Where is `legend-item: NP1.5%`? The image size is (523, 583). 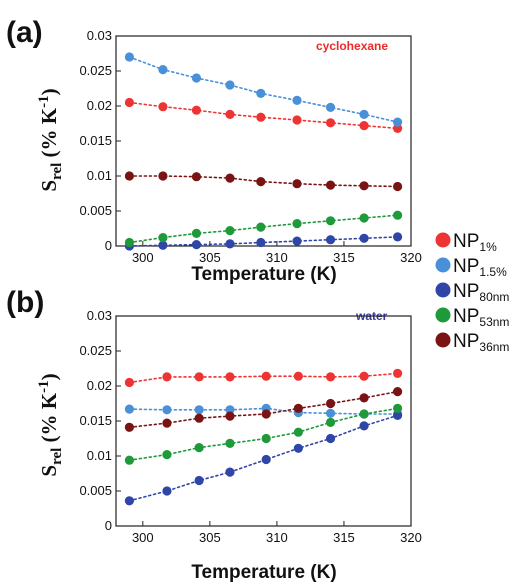
legend-item: NP1.5% is located at coordinates (471, 267).